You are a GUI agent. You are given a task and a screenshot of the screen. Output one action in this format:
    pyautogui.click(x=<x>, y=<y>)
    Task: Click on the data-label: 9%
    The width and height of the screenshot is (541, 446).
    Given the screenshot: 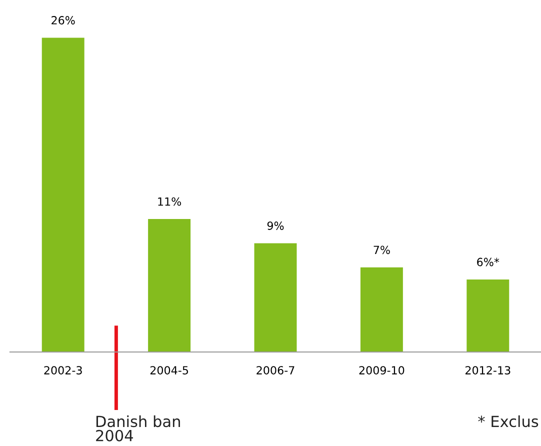 What is the action you would take?
    pyautogui.click(x=275, y=226)
    